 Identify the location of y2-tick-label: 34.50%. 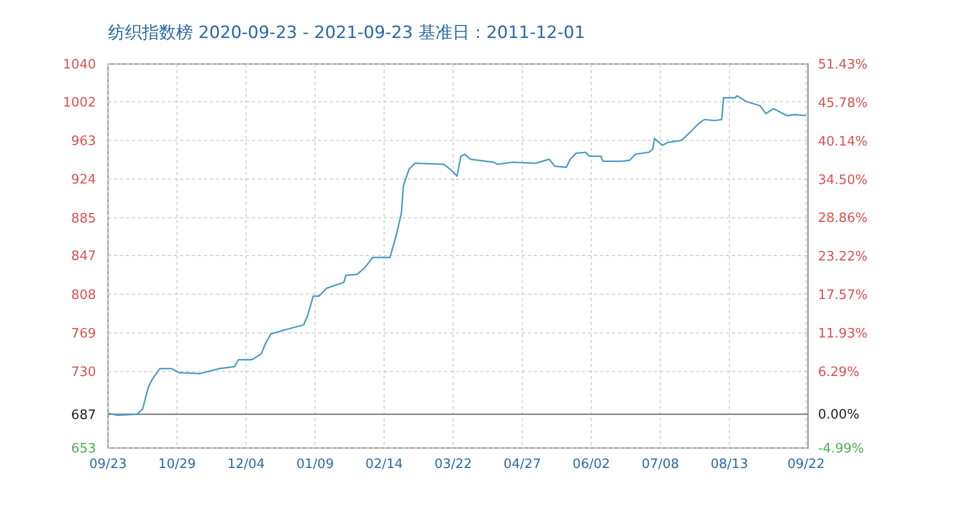
(843, 180).